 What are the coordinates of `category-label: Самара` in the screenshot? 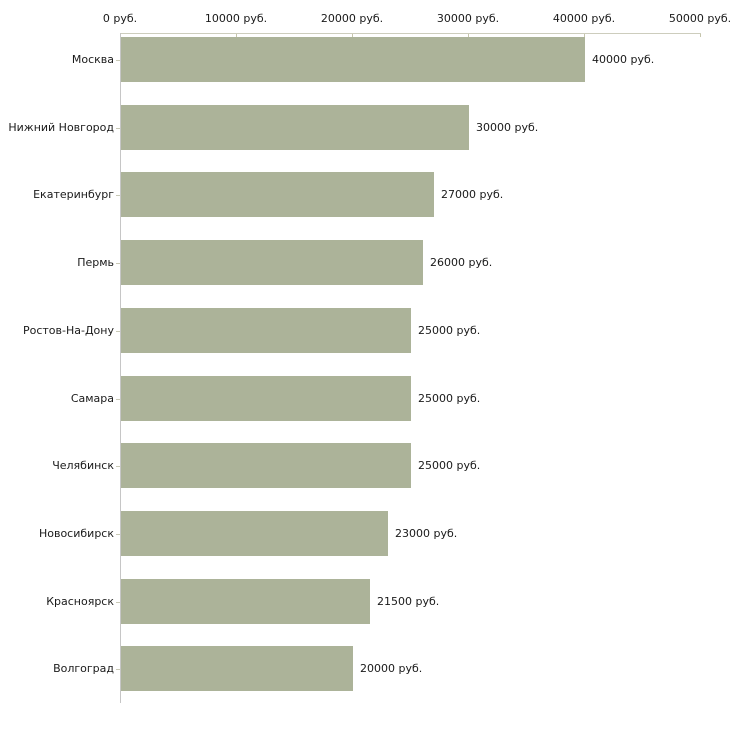 It's located at (92, 398).